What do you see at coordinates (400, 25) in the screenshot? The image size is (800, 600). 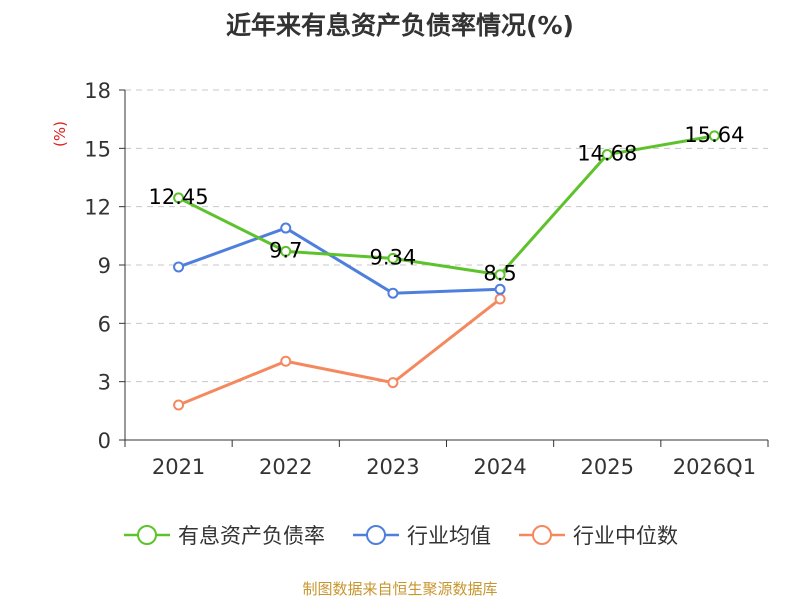 I see `chart-title: 近年来有息资产负债率情况(%)` at bounding box center [400, 25].